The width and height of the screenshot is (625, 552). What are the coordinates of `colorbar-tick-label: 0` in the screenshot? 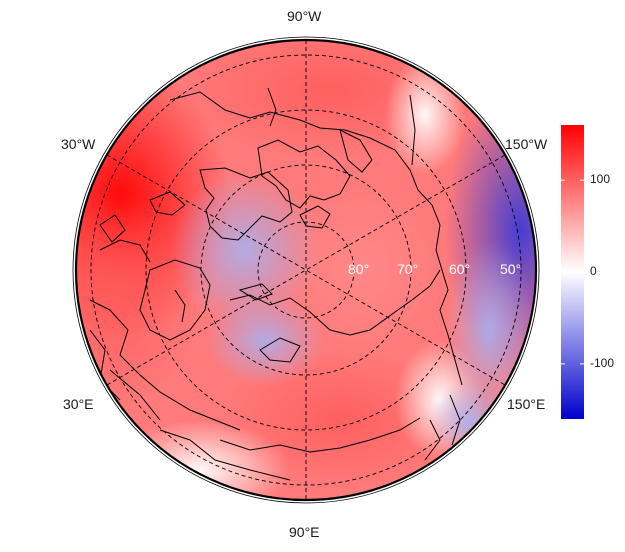 It's located at (593, 271).